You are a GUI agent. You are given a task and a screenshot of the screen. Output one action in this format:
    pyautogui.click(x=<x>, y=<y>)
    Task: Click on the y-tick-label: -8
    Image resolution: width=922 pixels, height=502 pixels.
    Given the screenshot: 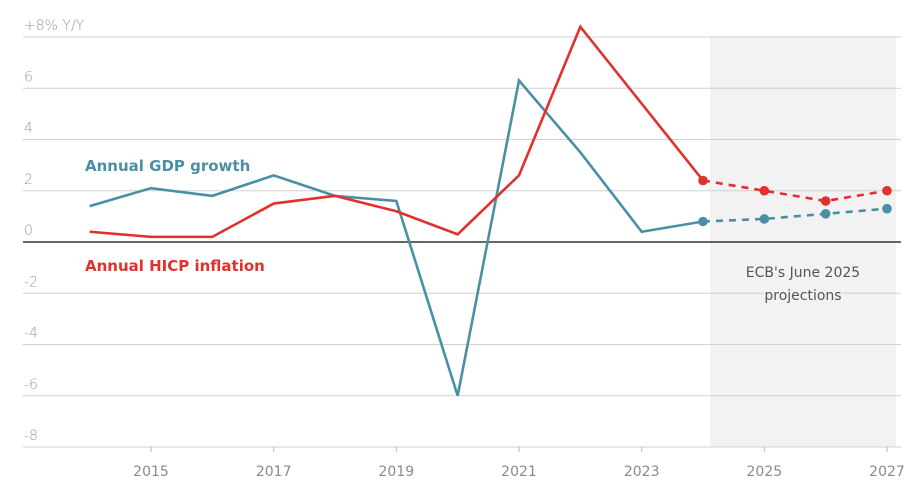 What is the action you would take?
    pyautogui.click(x=31, y=436)
    